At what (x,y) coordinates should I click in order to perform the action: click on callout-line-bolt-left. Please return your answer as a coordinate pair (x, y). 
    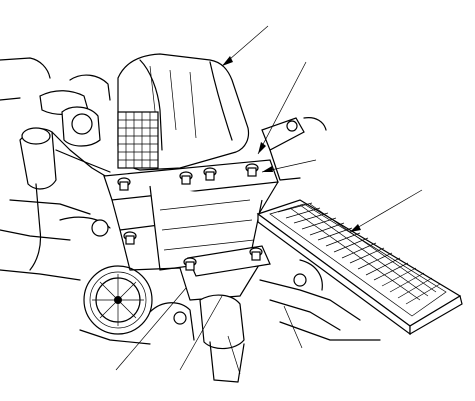
    Looking at the image, I should click on (151, 329).